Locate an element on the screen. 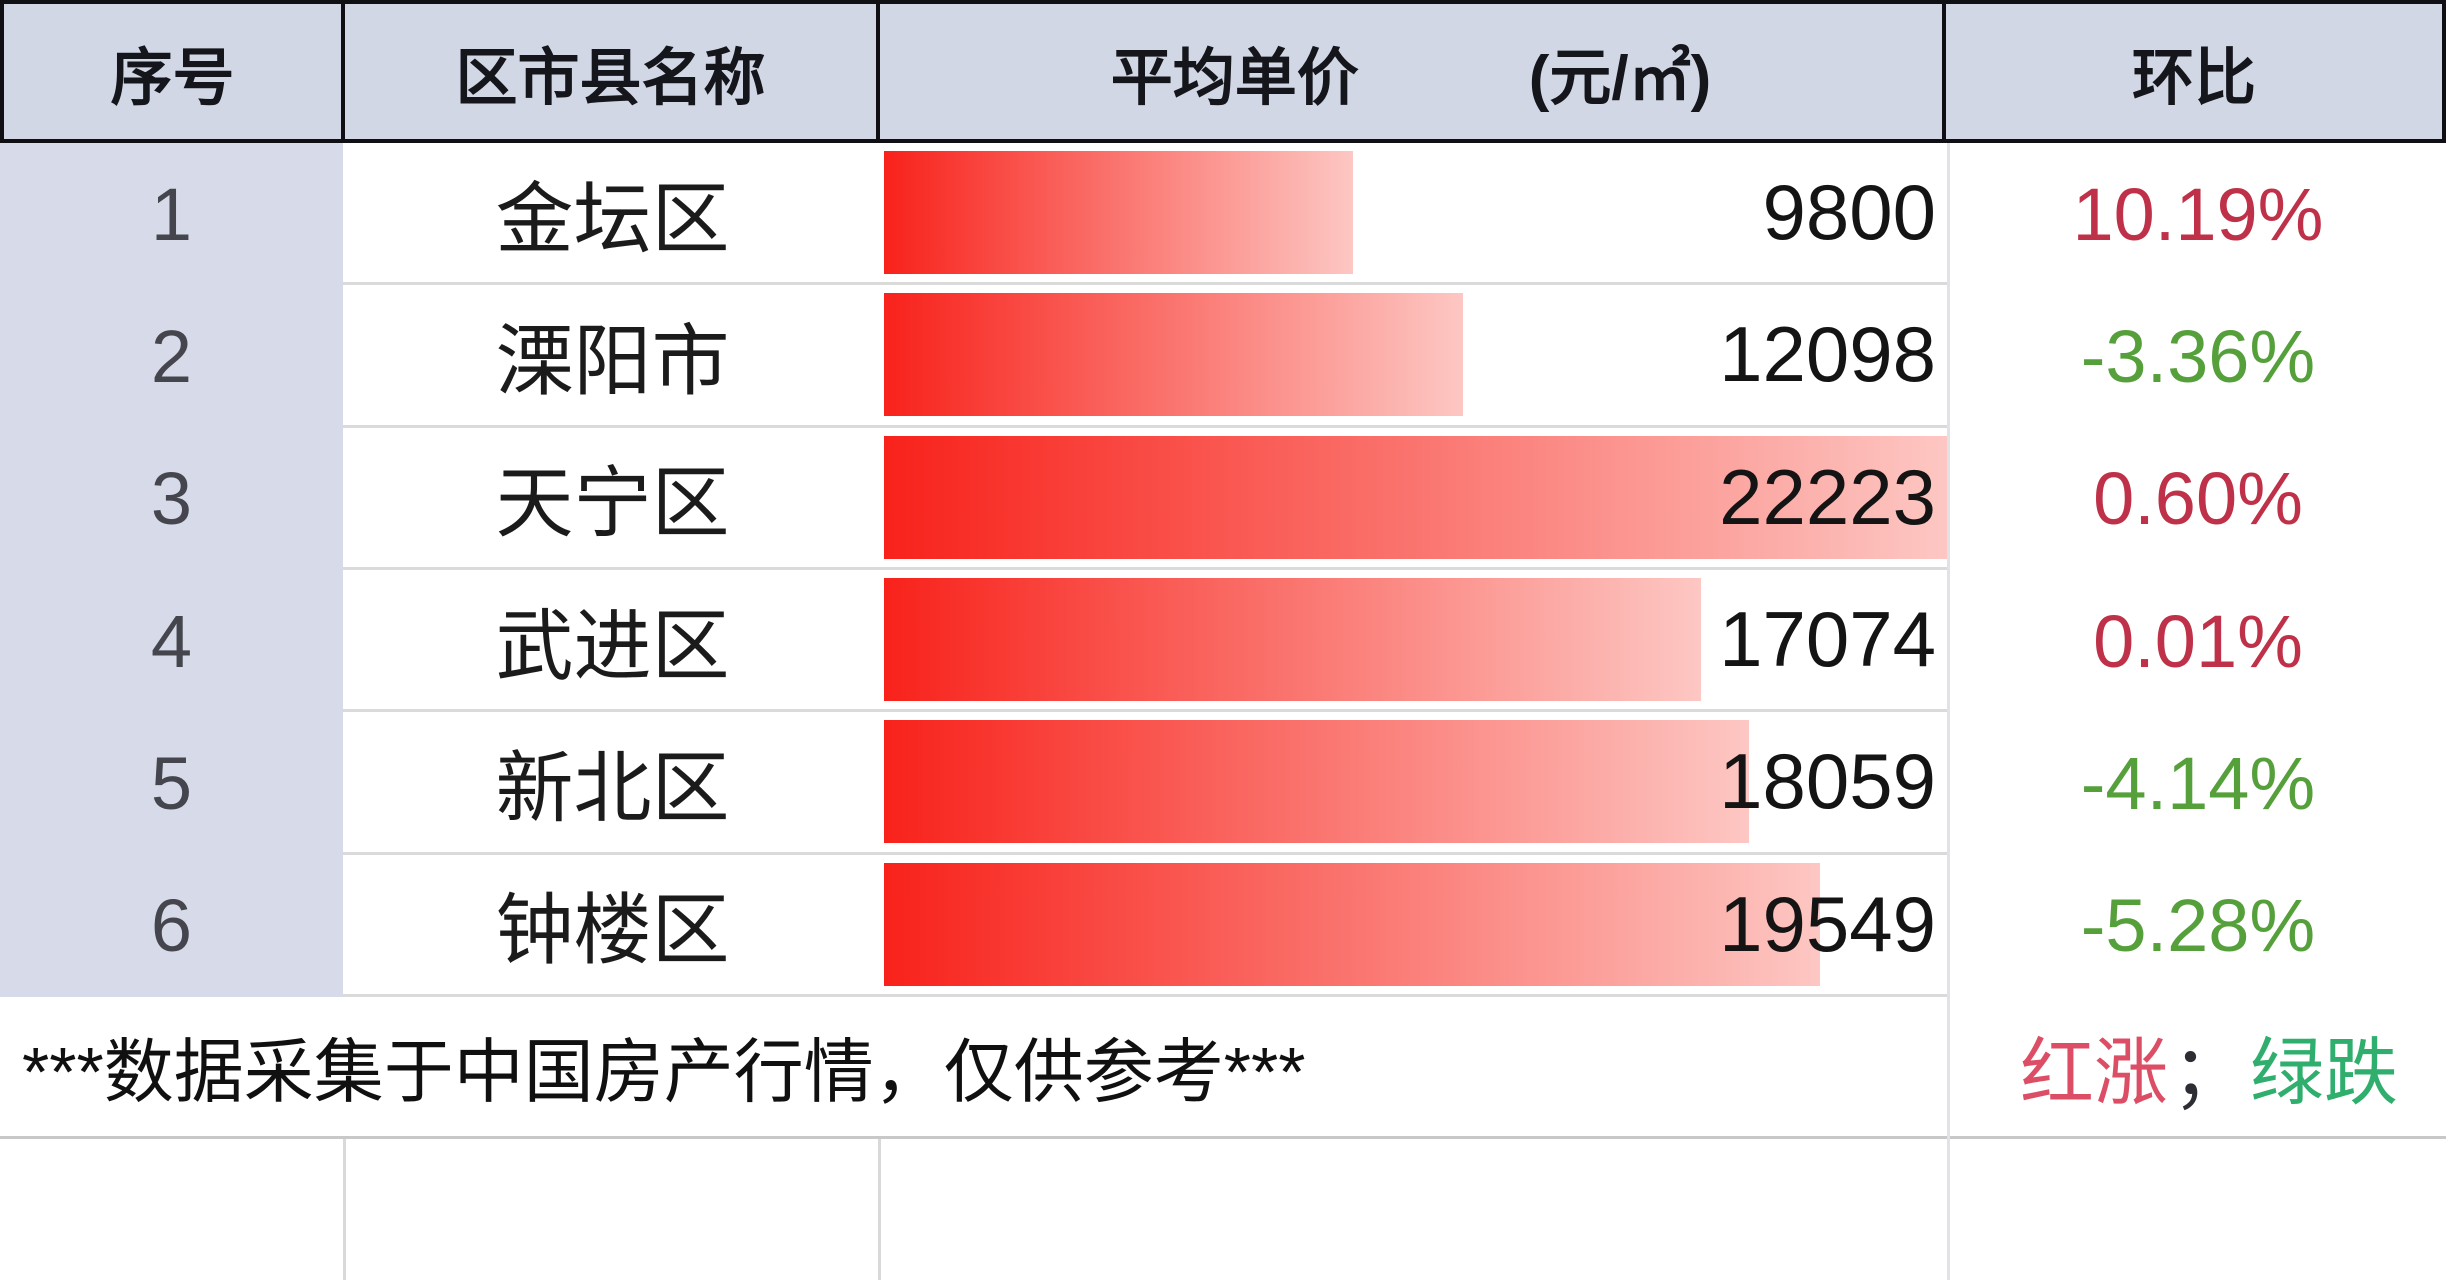  cell-change: 0.60% is located at coordinates (2198, 499).